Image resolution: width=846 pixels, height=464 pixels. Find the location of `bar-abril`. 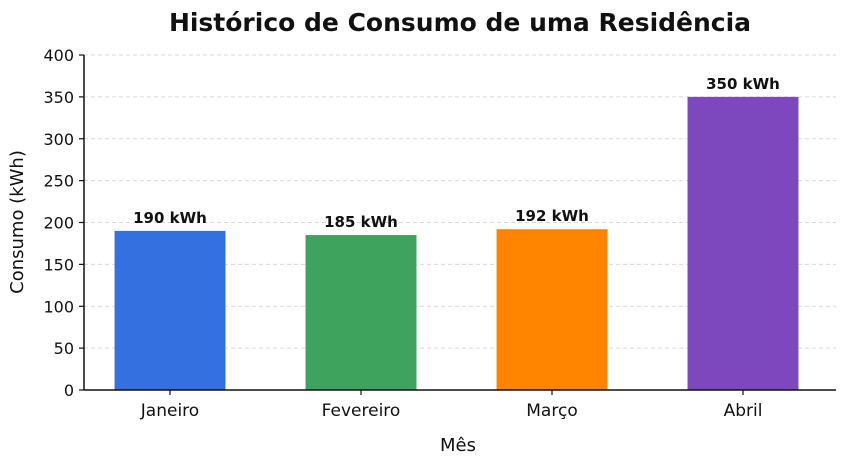

bar-abril is located at coordinates (743, 243).